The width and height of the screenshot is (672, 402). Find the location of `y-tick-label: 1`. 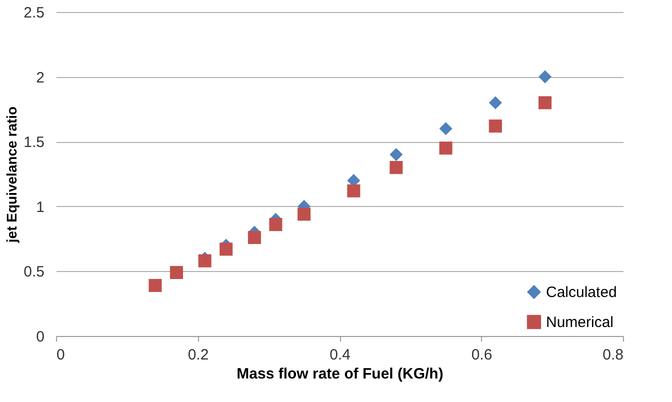

y-tick-label: 1 is located at coordinates (40, 207).